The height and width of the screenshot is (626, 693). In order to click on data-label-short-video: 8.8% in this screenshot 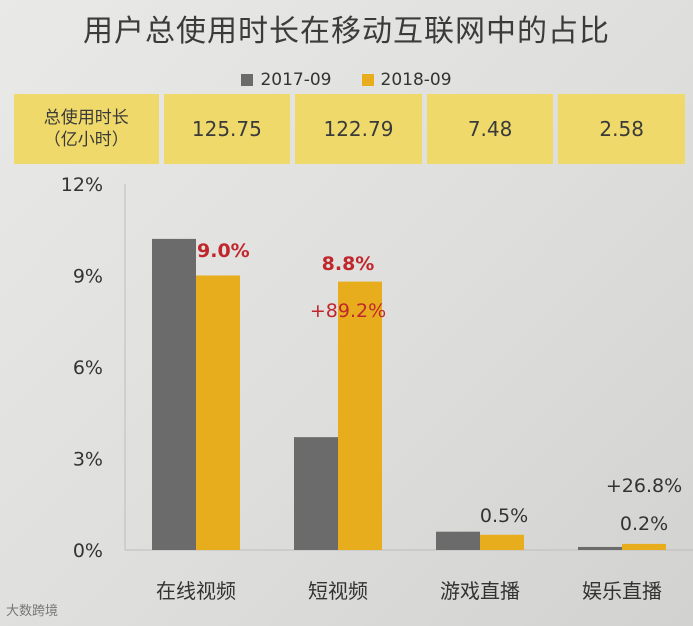, I will do `click(348, 264)`.